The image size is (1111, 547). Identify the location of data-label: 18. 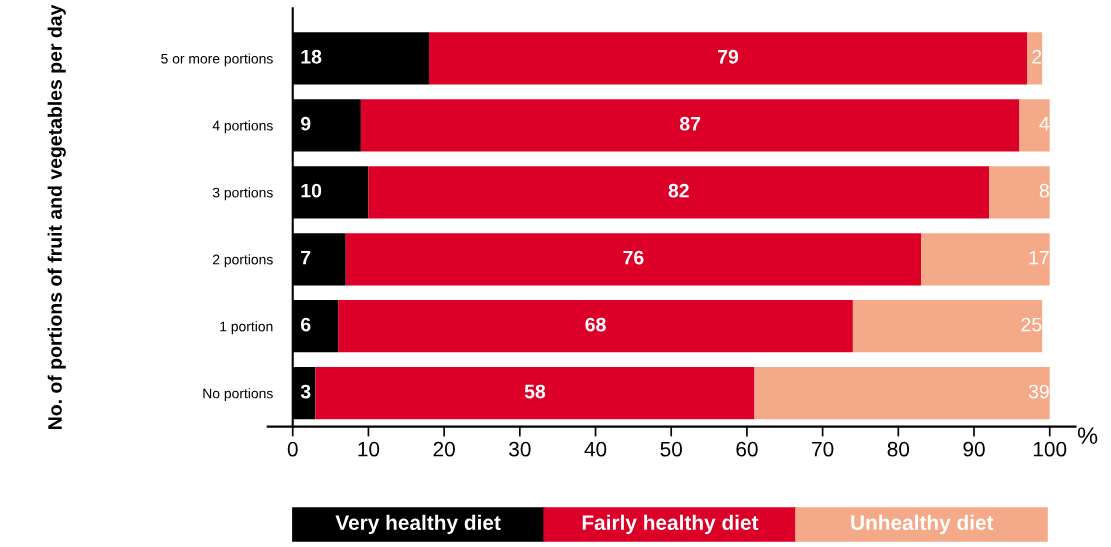
(311, 56).